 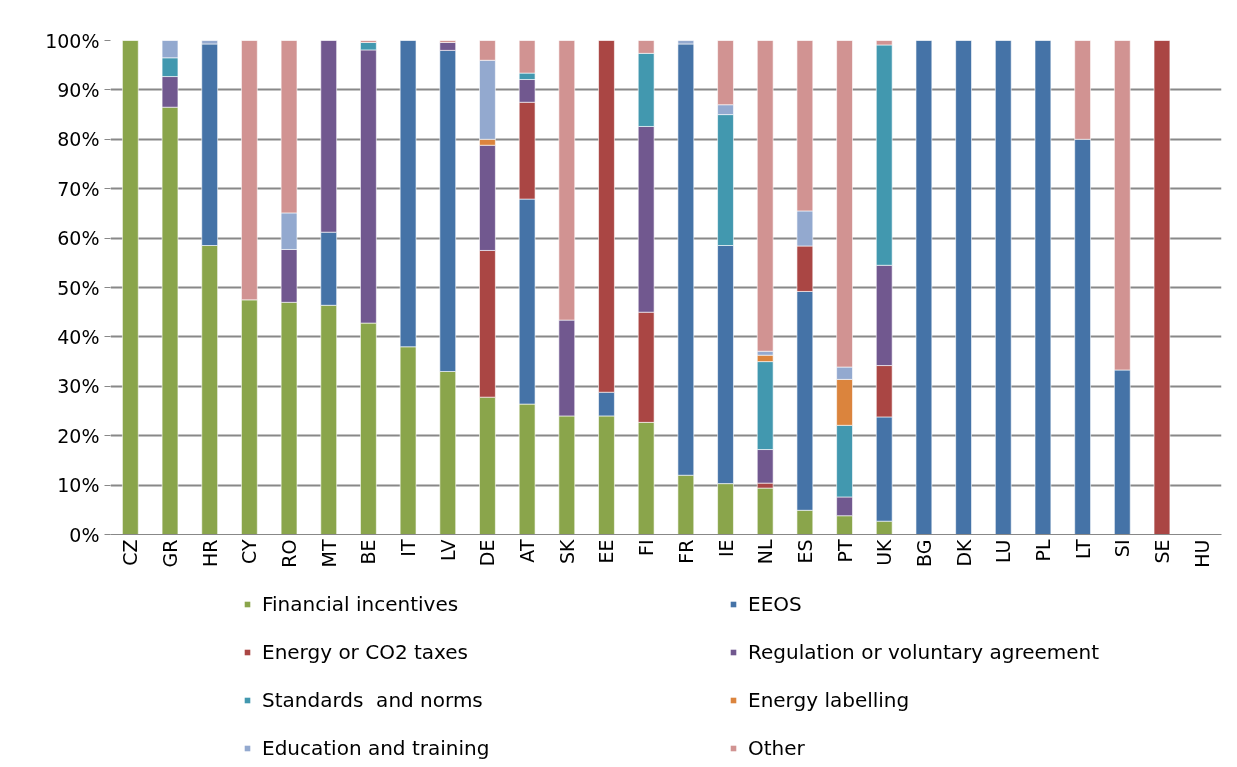 What do you see at coordinates (923, 553) in the screenshot?
I see `x-tick-label: BG` at bounding box center [923, 553].